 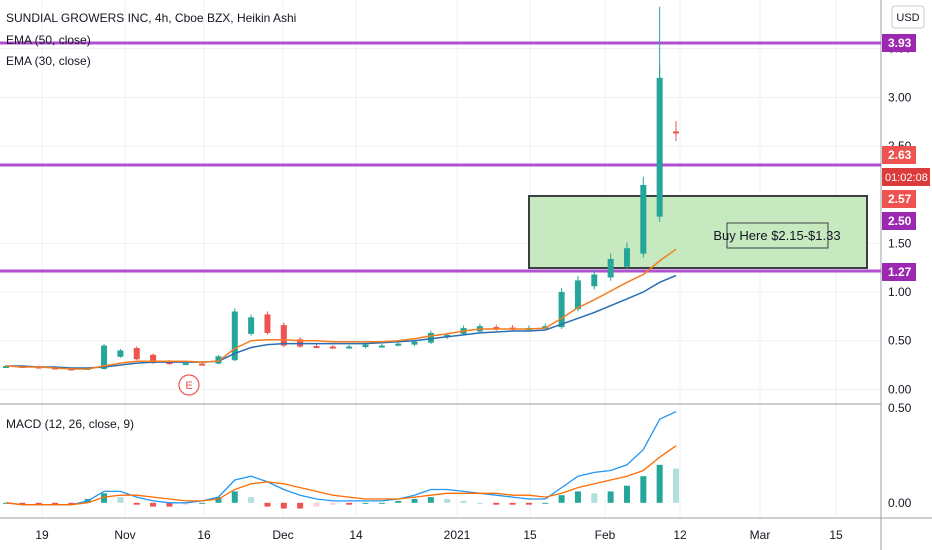 I want to click on time-tick-14: 14, so click(x=356, y=535).